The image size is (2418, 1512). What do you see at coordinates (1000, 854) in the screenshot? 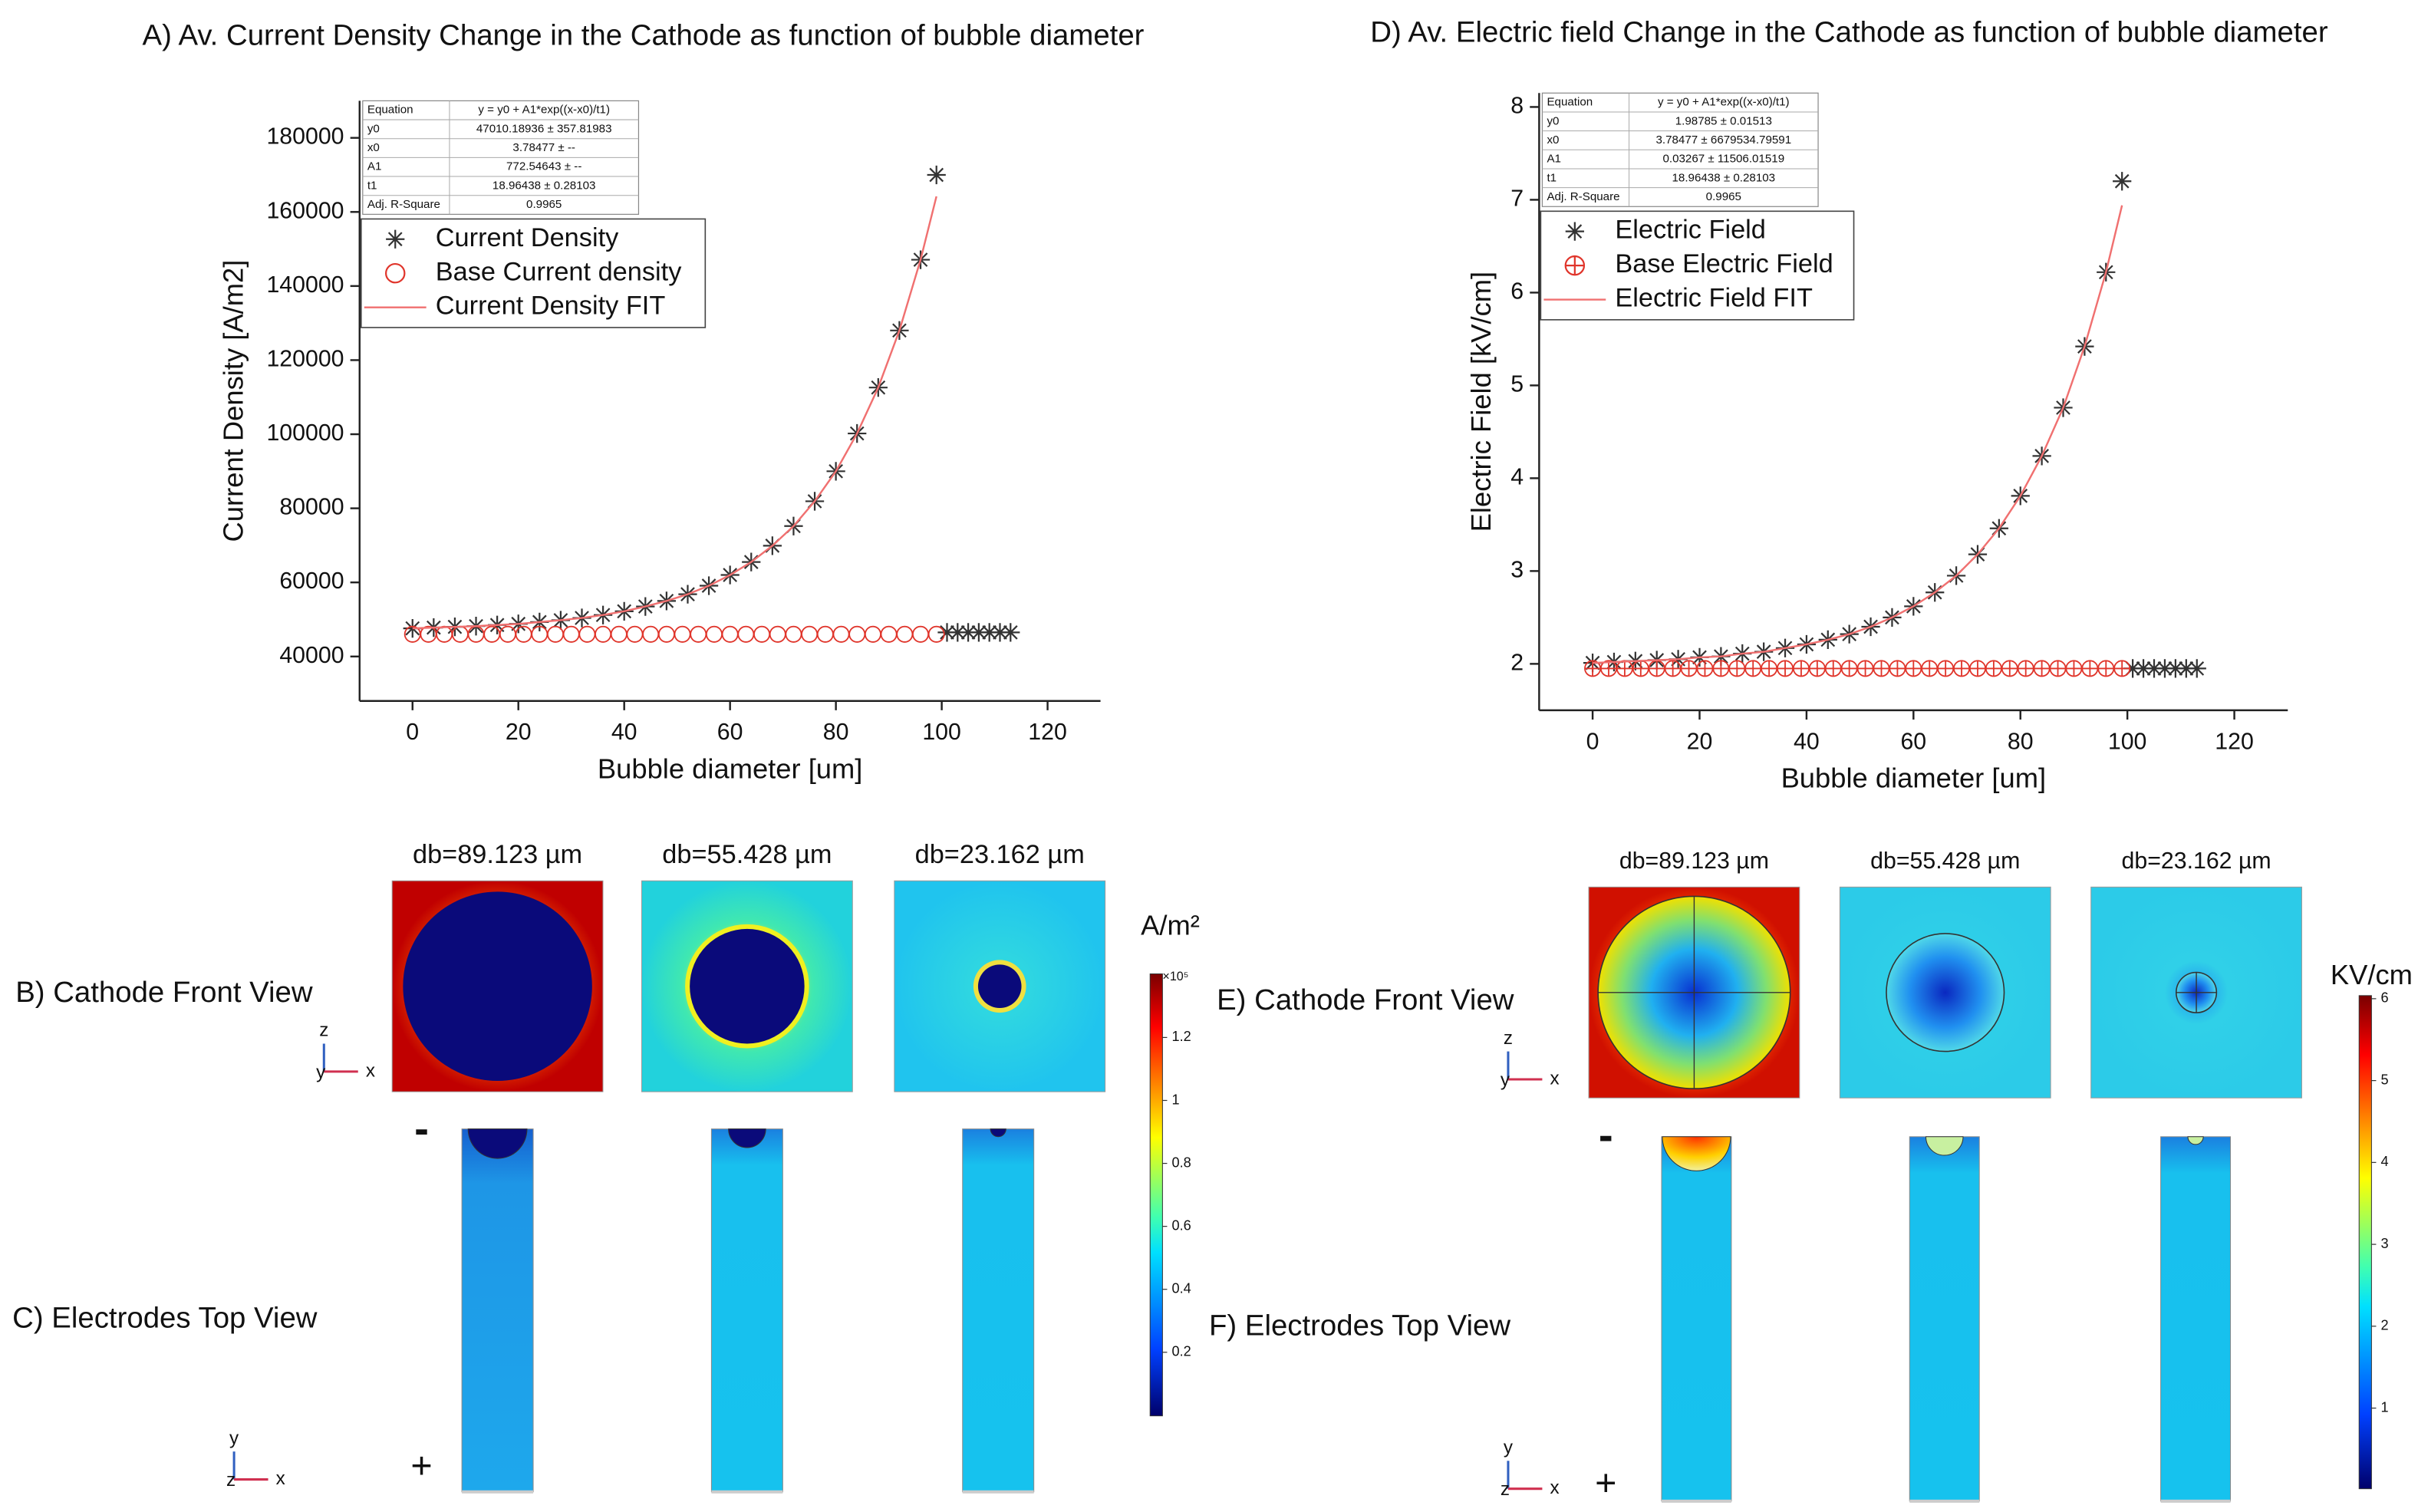
I see `diameter-label: db=23.162 µm` at bounding box center [1000, 854].